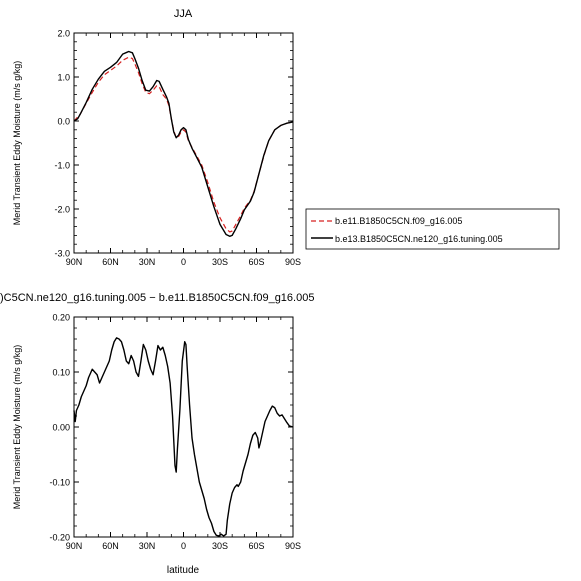 The image size is (581, 581). I want to click on y-tick-label: 0.00, so click(61, 428).